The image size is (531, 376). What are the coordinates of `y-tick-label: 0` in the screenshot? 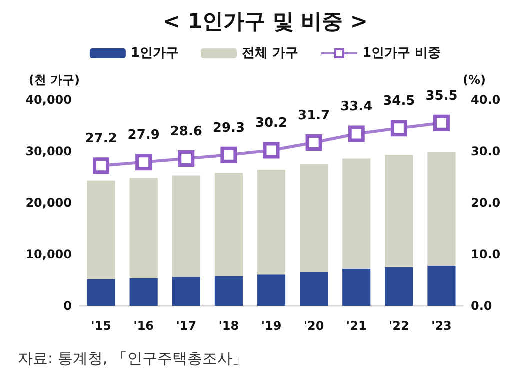 It's located at (68, 306).